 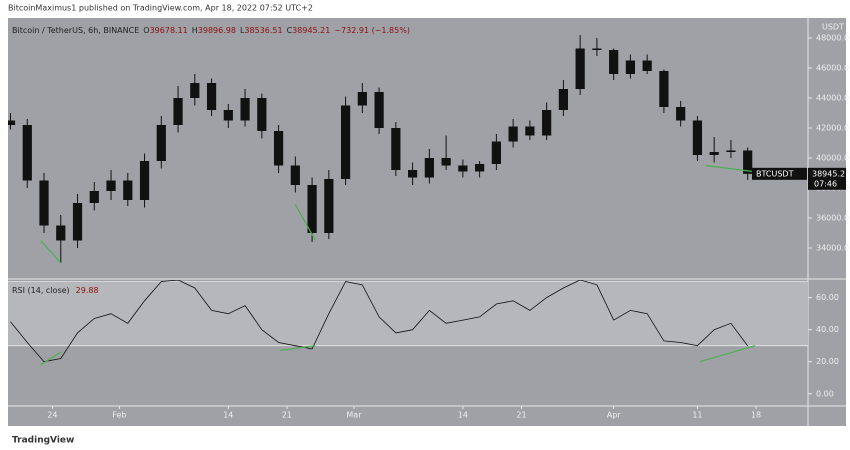 What do you see at coordinates (833, 27) in the screenshot?
I see `currency-label: USDT` at bounding box center [833, 27].